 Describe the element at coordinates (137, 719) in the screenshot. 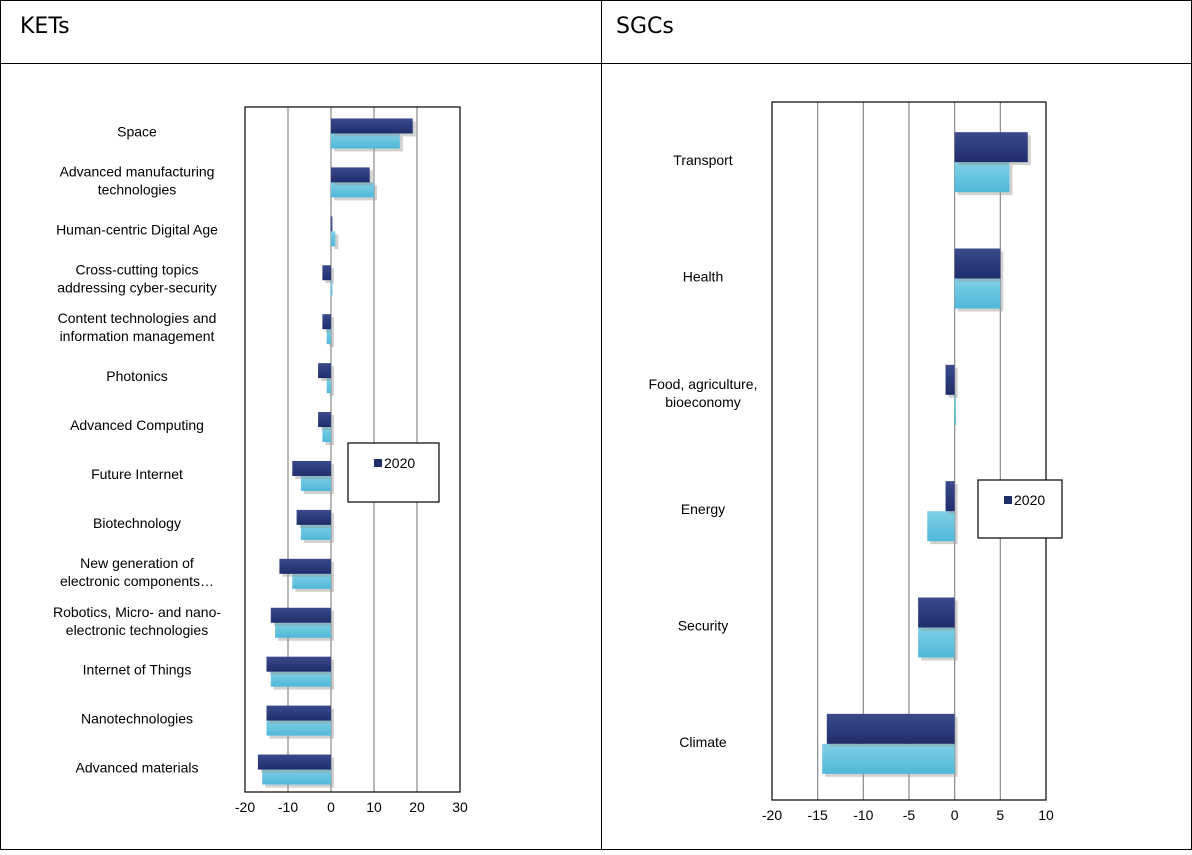

I see `category-label: Nanotechnologies` at that location.